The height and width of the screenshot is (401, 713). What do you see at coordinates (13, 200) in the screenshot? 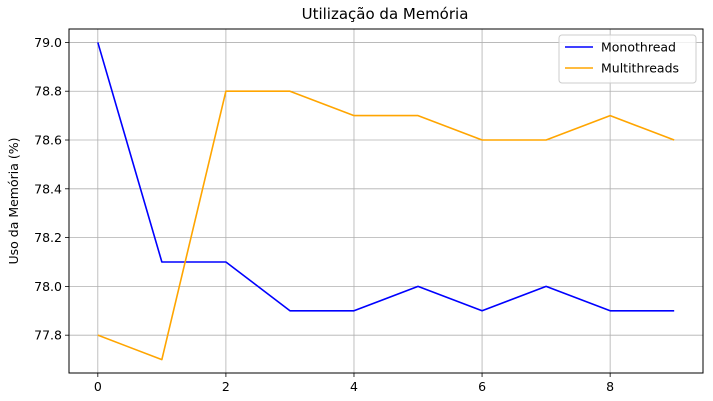
I see `y-axis-label: Uso da Memória (%)` at bounding box center [13, 200].